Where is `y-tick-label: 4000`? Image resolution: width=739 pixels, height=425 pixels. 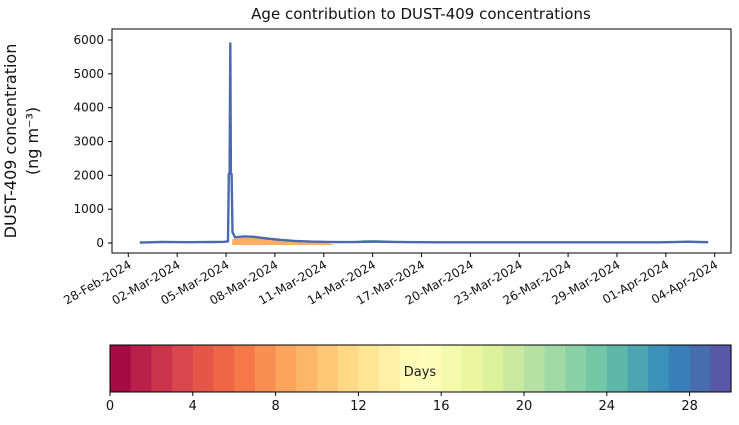 y-tick-label: 4000 is located at coordinates (88, 108).